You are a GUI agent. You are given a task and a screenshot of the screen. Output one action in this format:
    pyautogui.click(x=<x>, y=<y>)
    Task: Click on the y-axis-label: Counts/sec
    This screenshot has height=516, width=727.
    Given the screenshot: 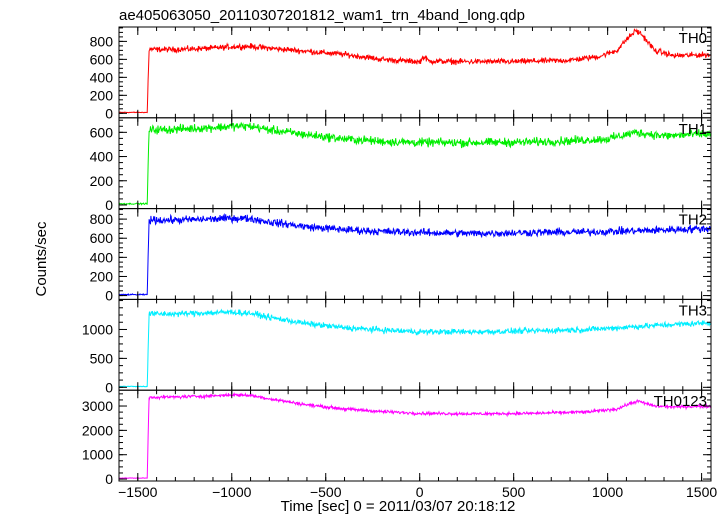 What is the action you would take?
    pyautogui.click(x=41, y=259)
    